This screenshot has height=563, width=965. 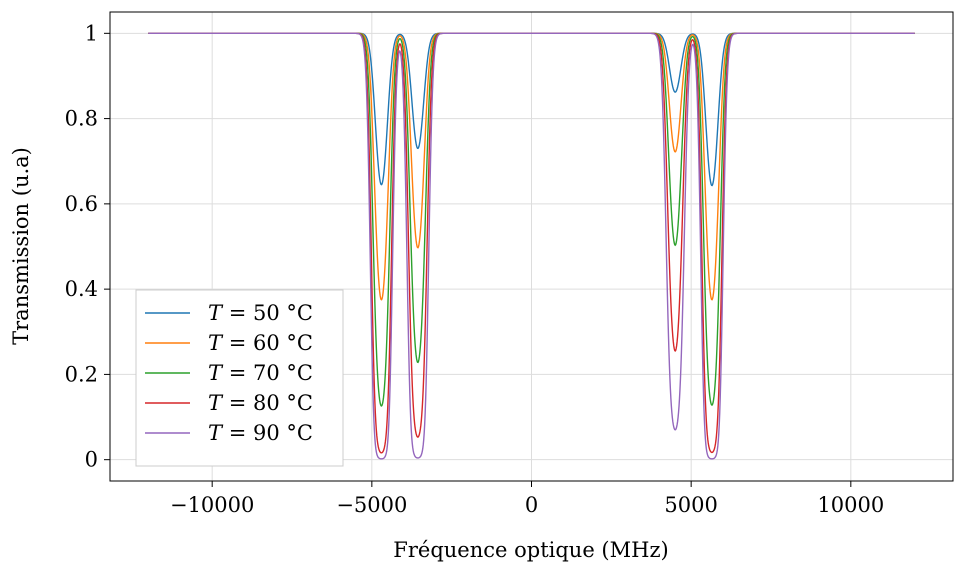 What do you see at coordinates (260, 343) in the screenshot?
I see `legend-label: T = 60 °C` at bounding box center [260, 343].